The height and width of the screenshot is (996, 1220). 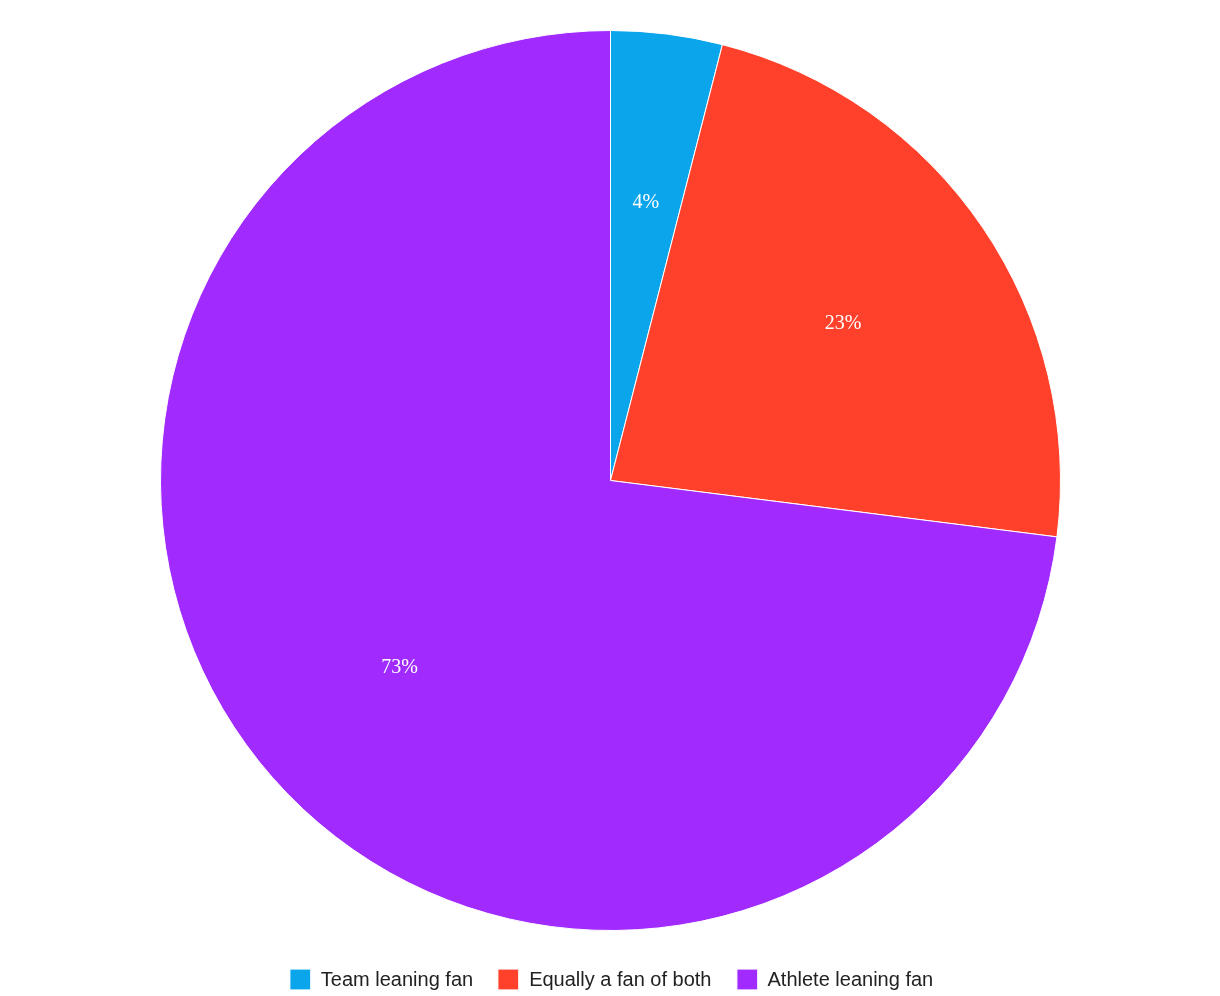 What do you see at coordinates (646, 201) in the screenshot?
I see `data-label: 4%` at bounding box center [646, 201].